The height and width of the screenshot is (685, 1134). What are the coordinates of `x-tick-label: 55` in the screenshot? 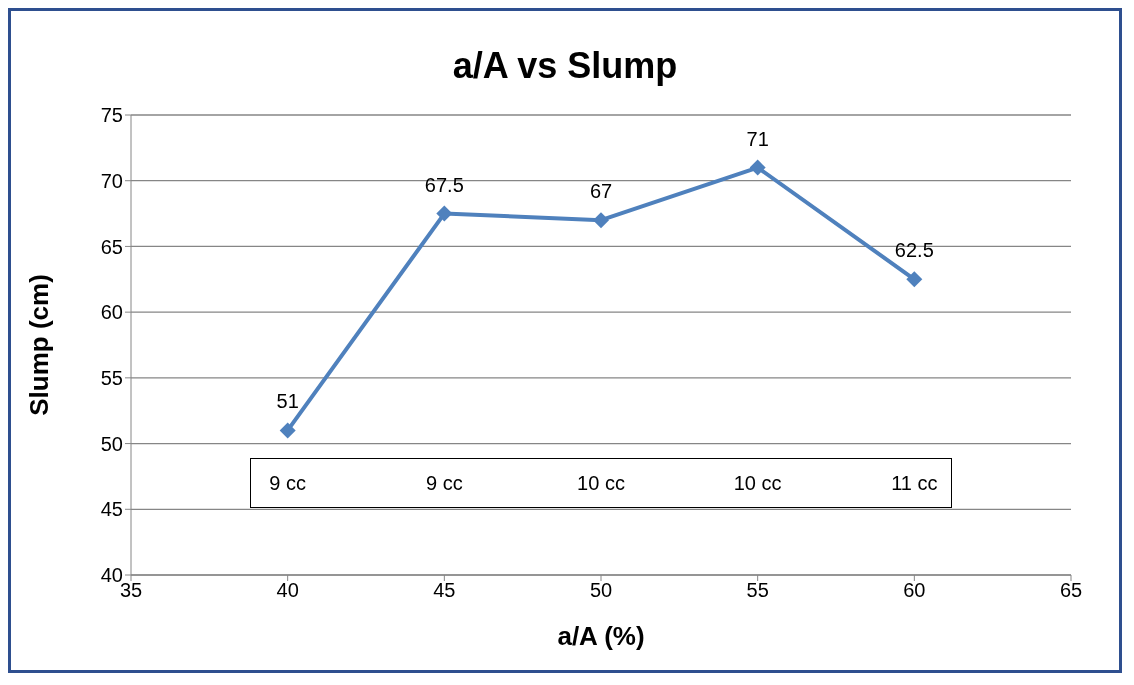 It's located at (757, 590).